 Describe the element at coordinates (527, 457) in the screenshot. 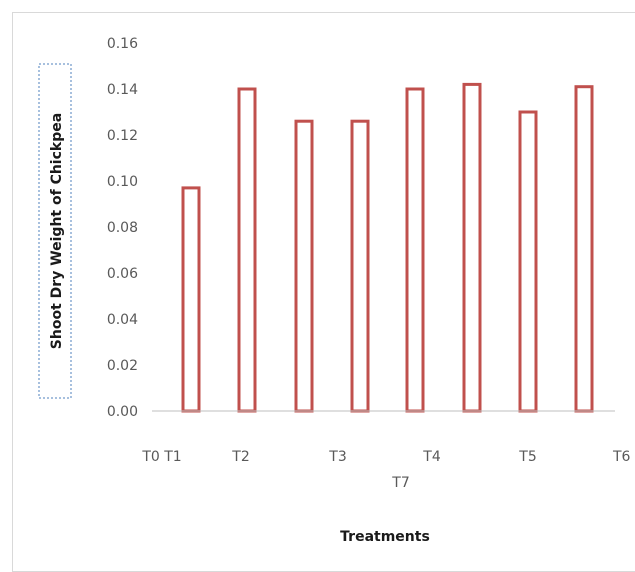

I see `x-tick-label: T5` at that location.